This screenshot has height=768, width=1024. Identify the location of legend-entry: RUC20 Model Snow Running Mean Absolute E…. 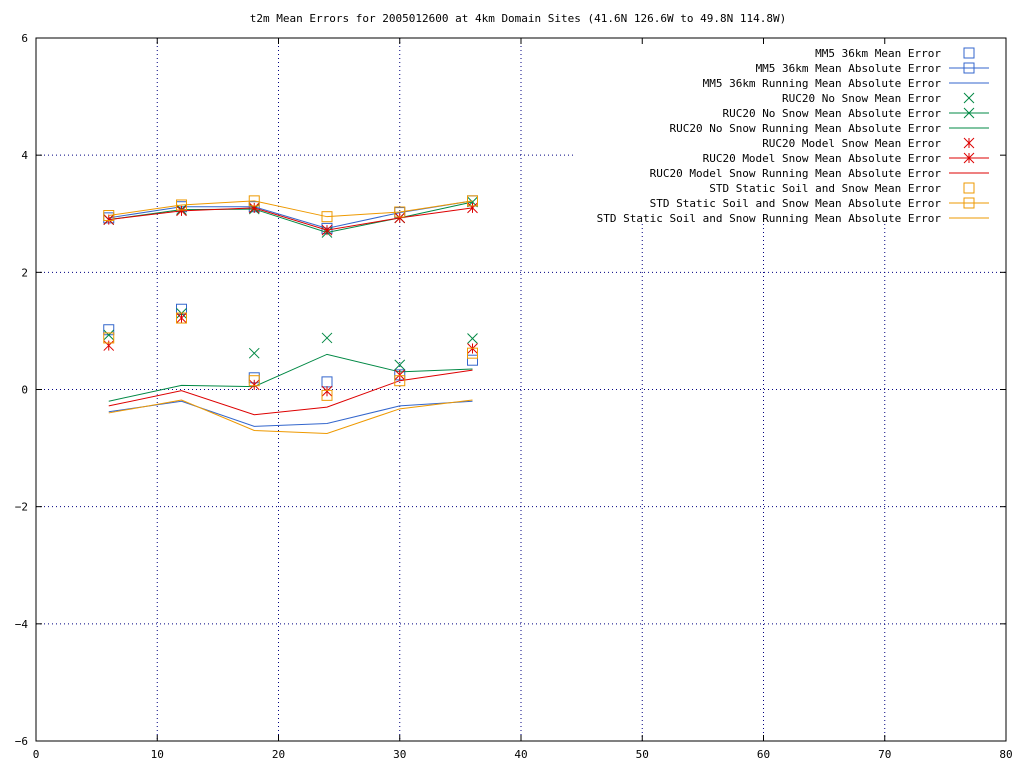
(819, 173).